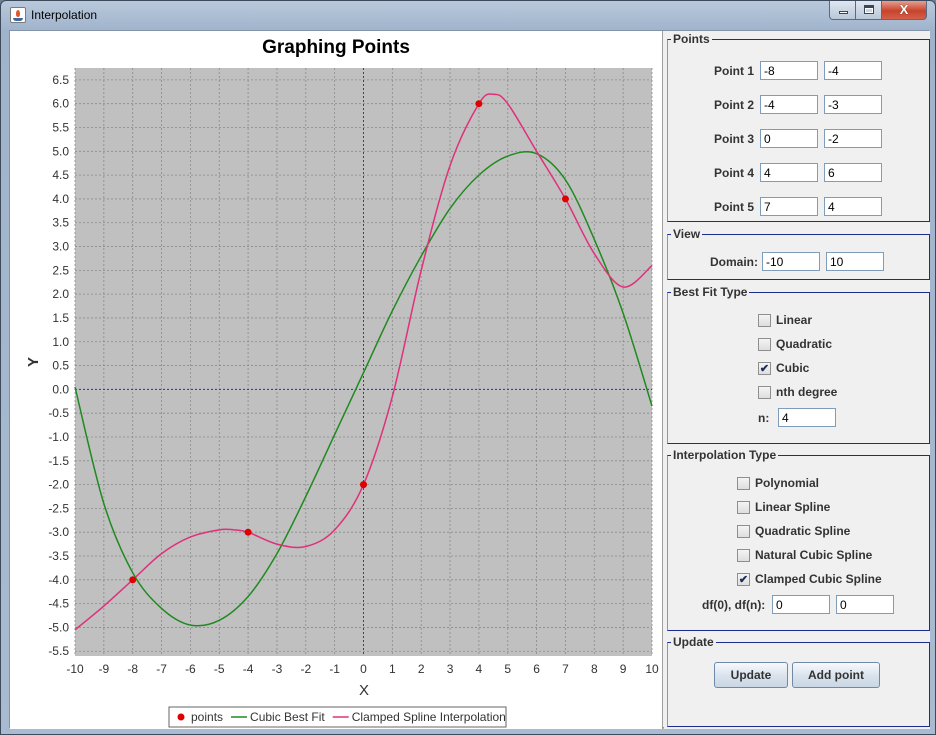 This screenshot has width=936, height=735. I want to click on y-tick-label: 3.5, so click(60, 223).